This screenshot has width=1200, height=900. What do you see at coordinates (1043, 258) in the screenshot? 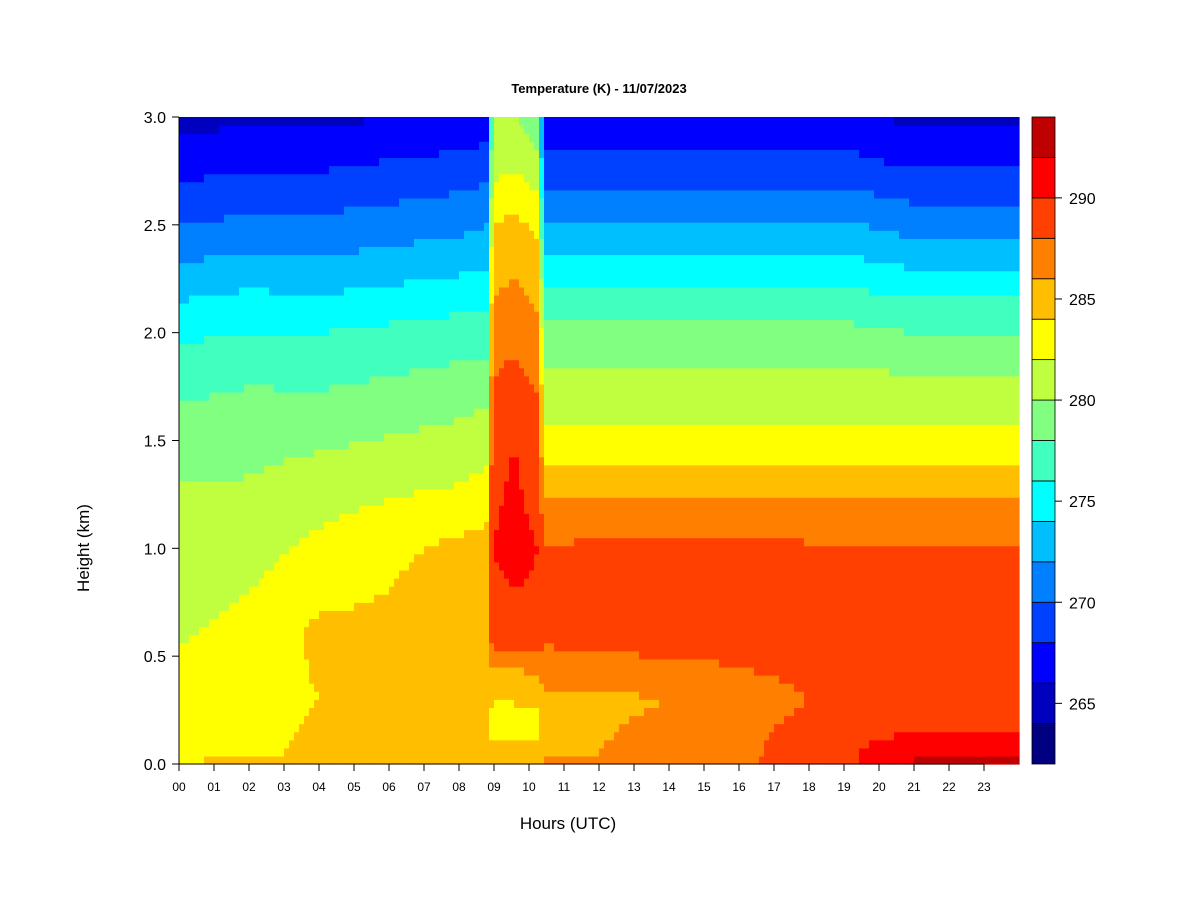
I see `colorbar-swatch` at bounding box center [1043, 258].